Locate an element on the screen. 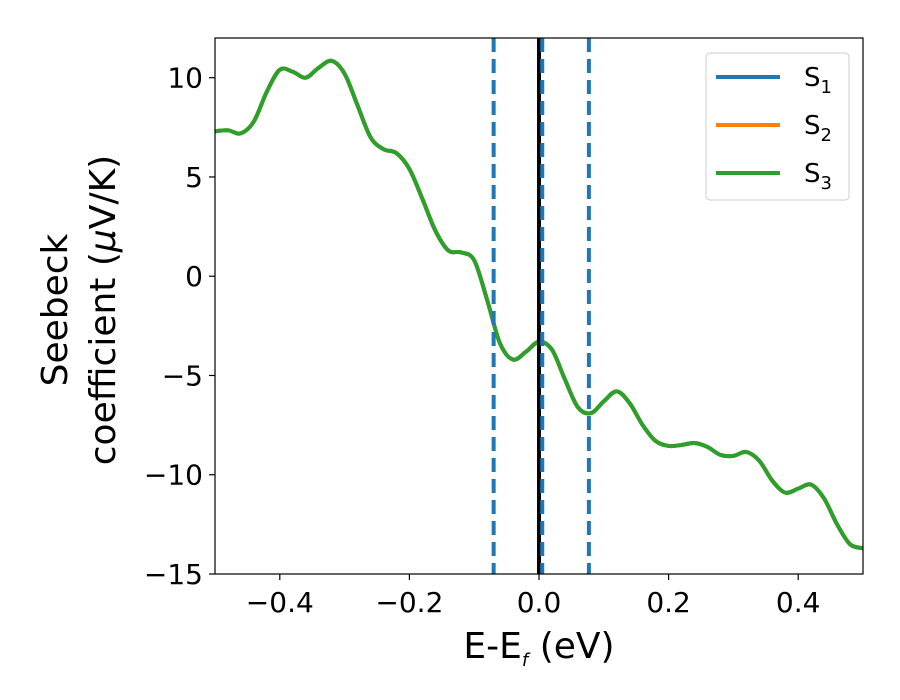 Image resolution: width=900 pixels, height=700 pixels. y-axis: −15 −10 −5 0 5 10 is located at coordinates (179, 326).